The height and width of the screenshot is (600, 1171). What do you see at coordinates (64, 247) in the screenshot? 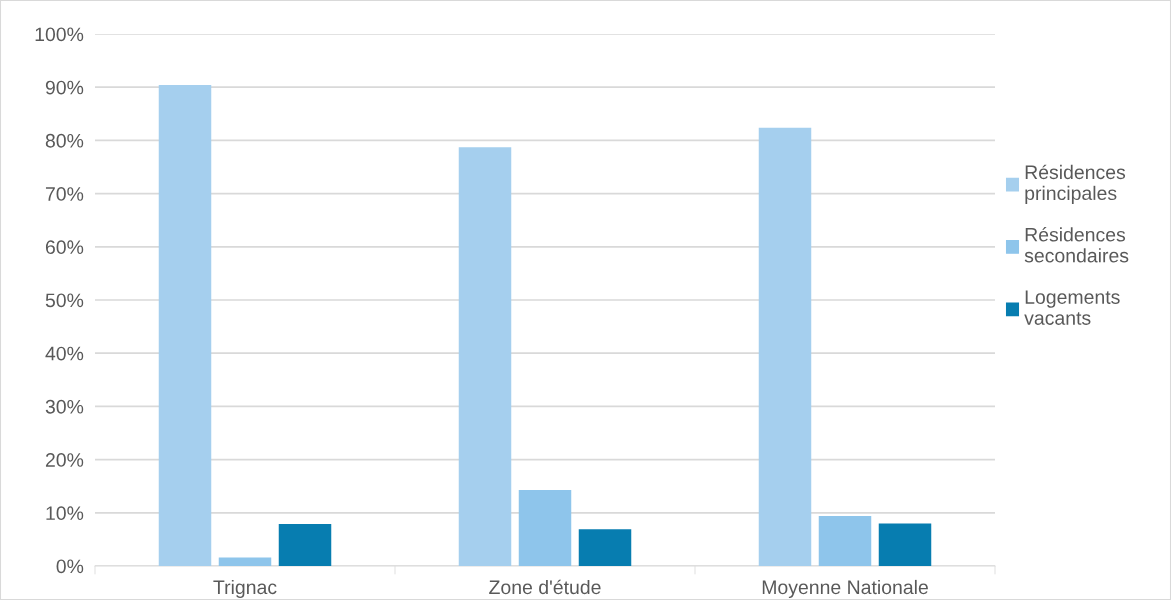
I see `y-tick-label: 60%` at bounding box center [64, 247].